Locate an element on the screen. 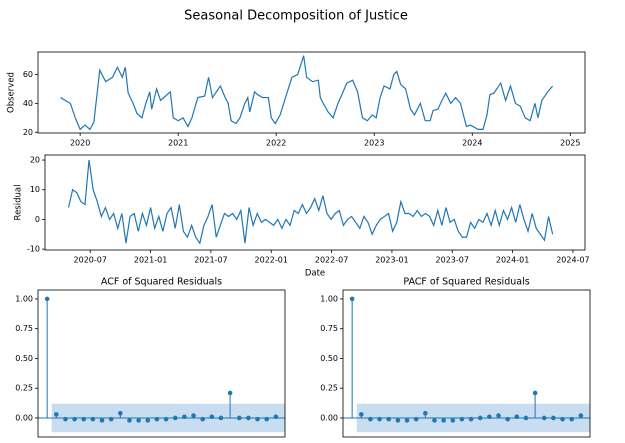 This screenshot has height=443, width=625. x-tick-label: 2020-07 is located at coordinates (90, 260).